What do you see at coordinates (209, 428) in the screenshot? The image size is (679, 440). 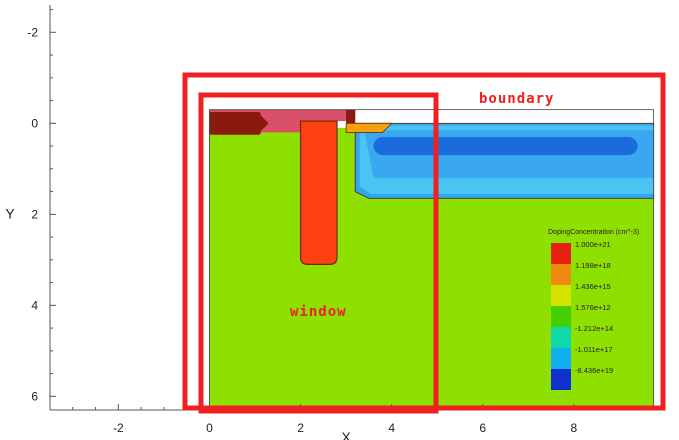 I see `x-tick-label: 0` at bounding box center [209, 428].